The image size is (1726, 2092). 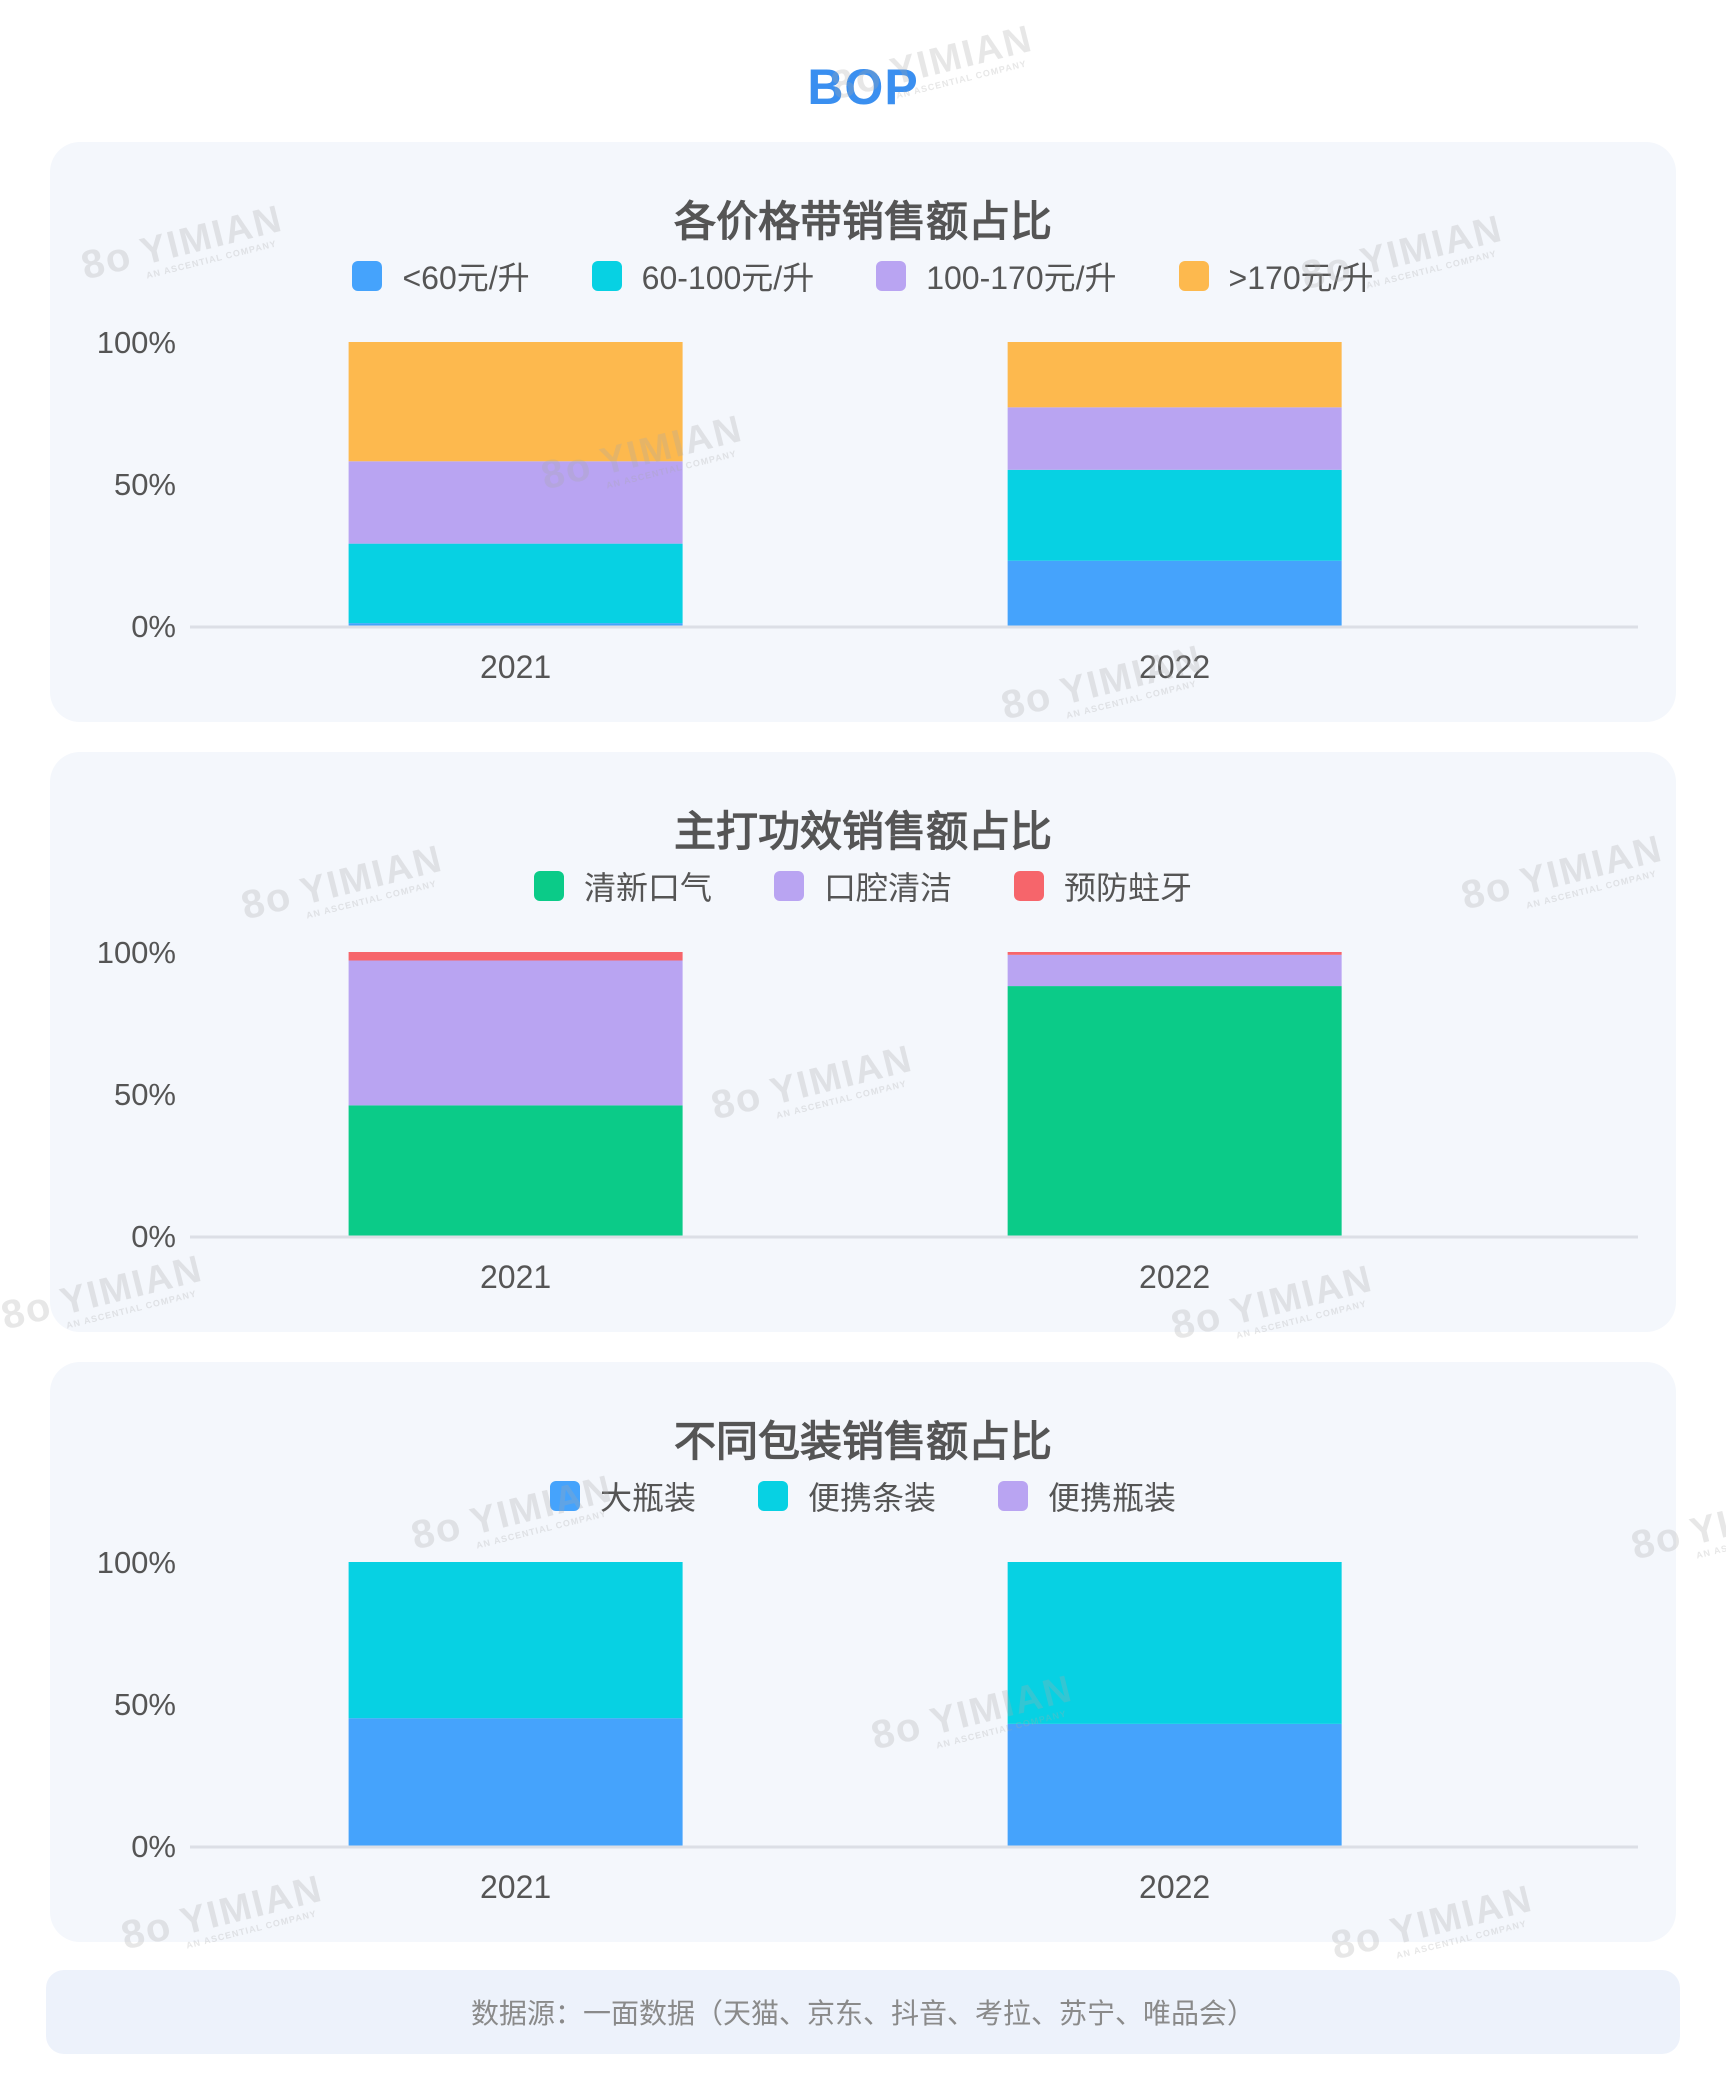 What do you see at coordinates (863, 87) in the screenshot?
I see `page-title: BOP` at bounding box center [863, 87].